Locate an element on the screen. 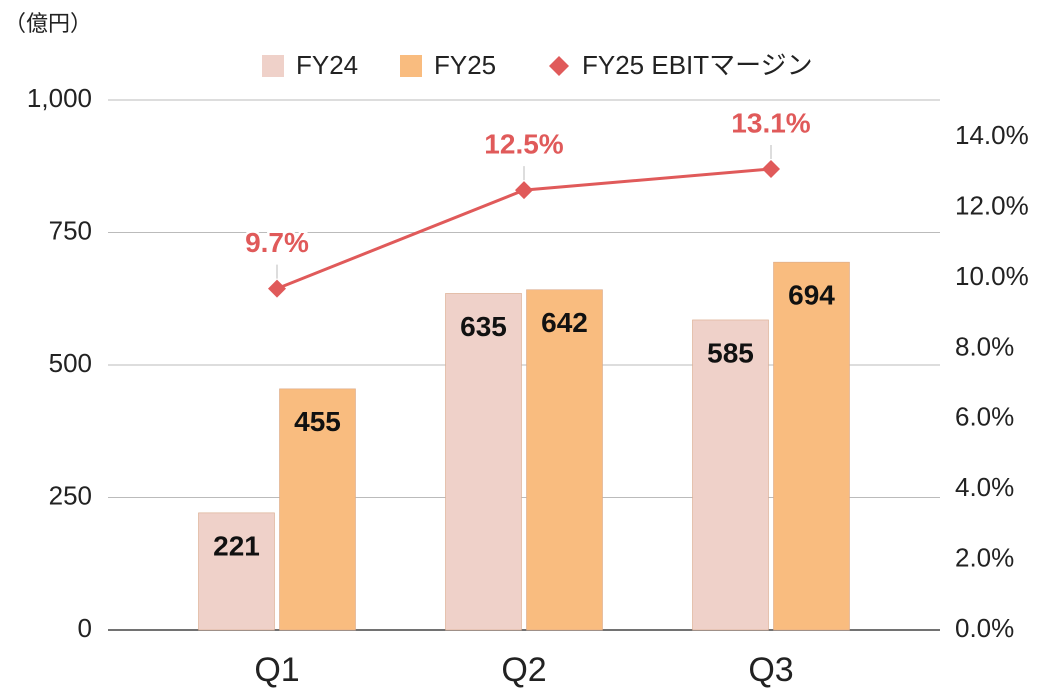  bar-label: 694 is located at coordinates (811, 295).